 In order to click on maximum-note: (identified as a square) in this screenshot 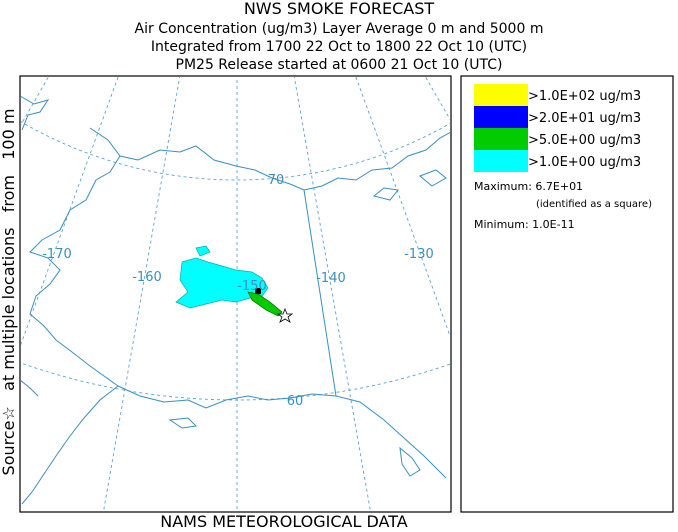, I will do `click(594, 204)`.